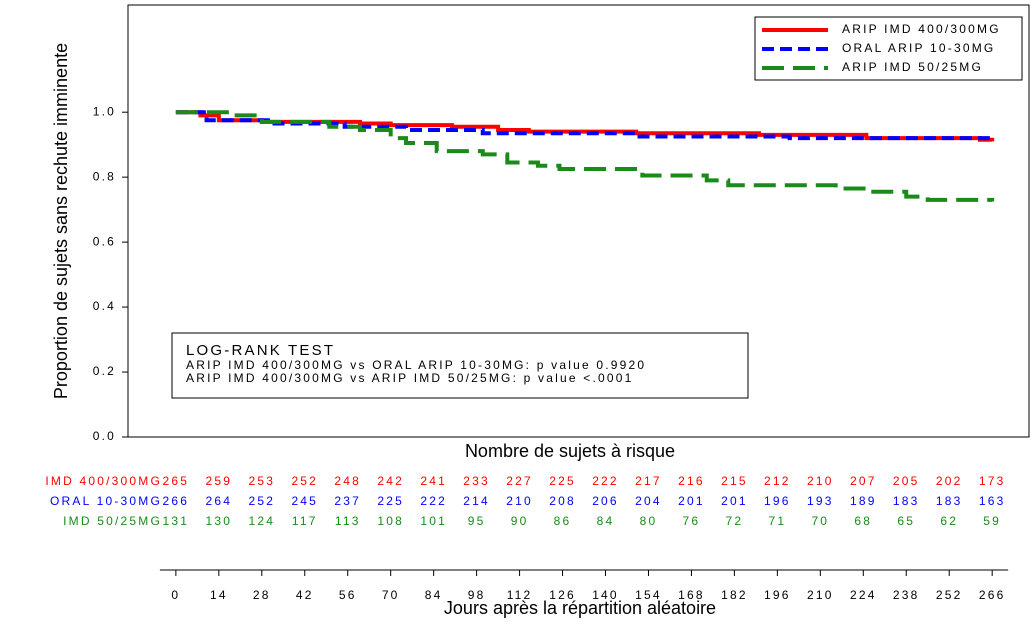 The width and height of the screenshot is (1031, 626). I want to click on legend-label: ARIP IMD 400/300MG, so click(921, 29).